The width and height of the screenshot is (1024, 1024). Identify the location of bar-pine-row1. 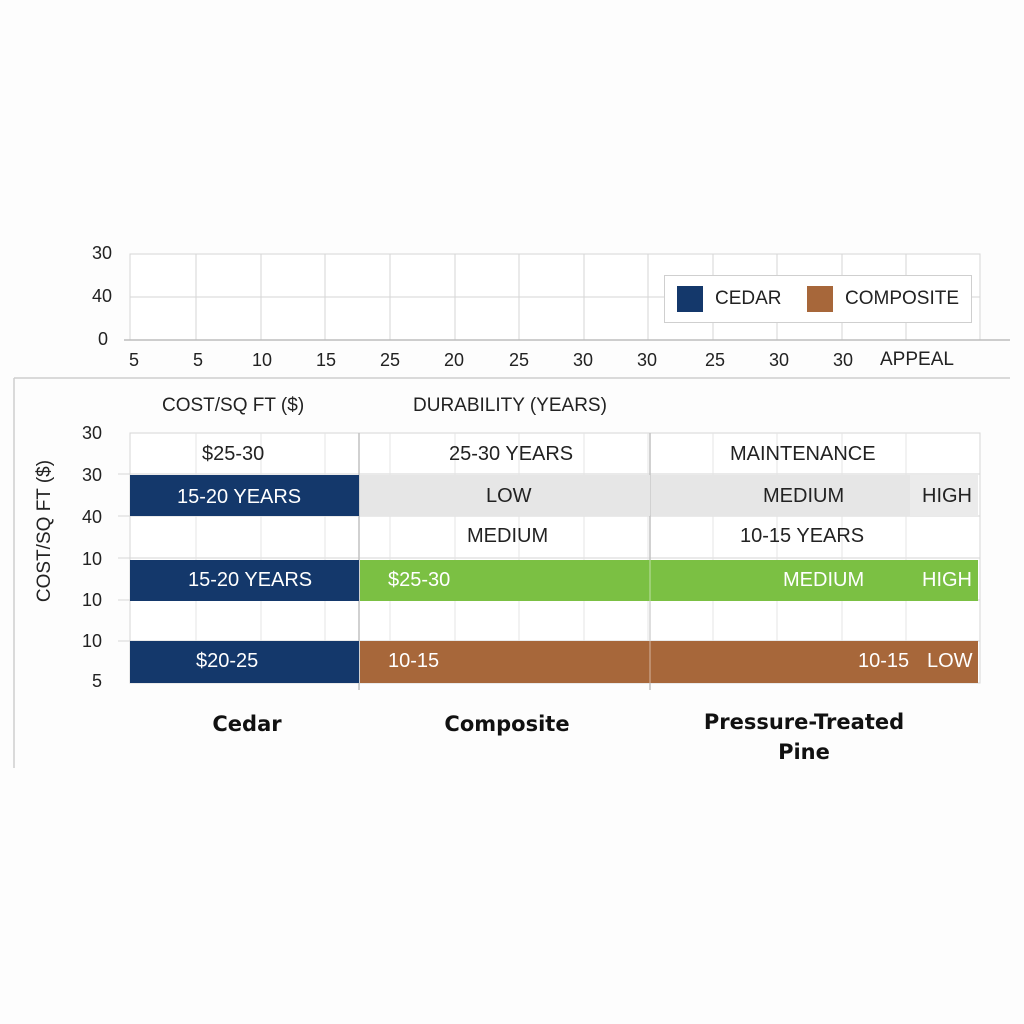
(780, 495).